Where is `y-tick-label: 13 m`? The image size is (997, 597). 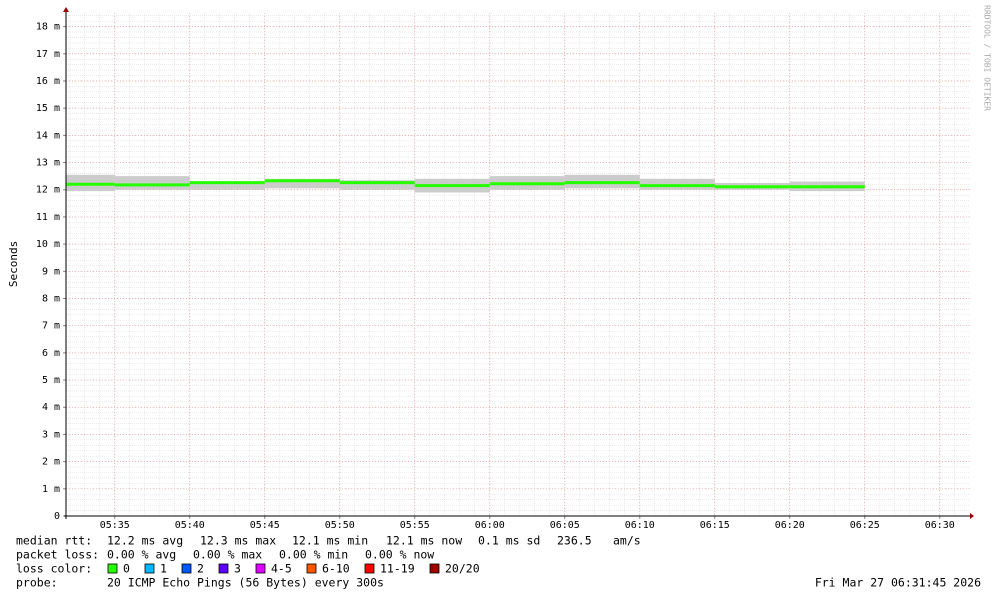
y-tick-label: 13 m is located at coordinates (48, 163).